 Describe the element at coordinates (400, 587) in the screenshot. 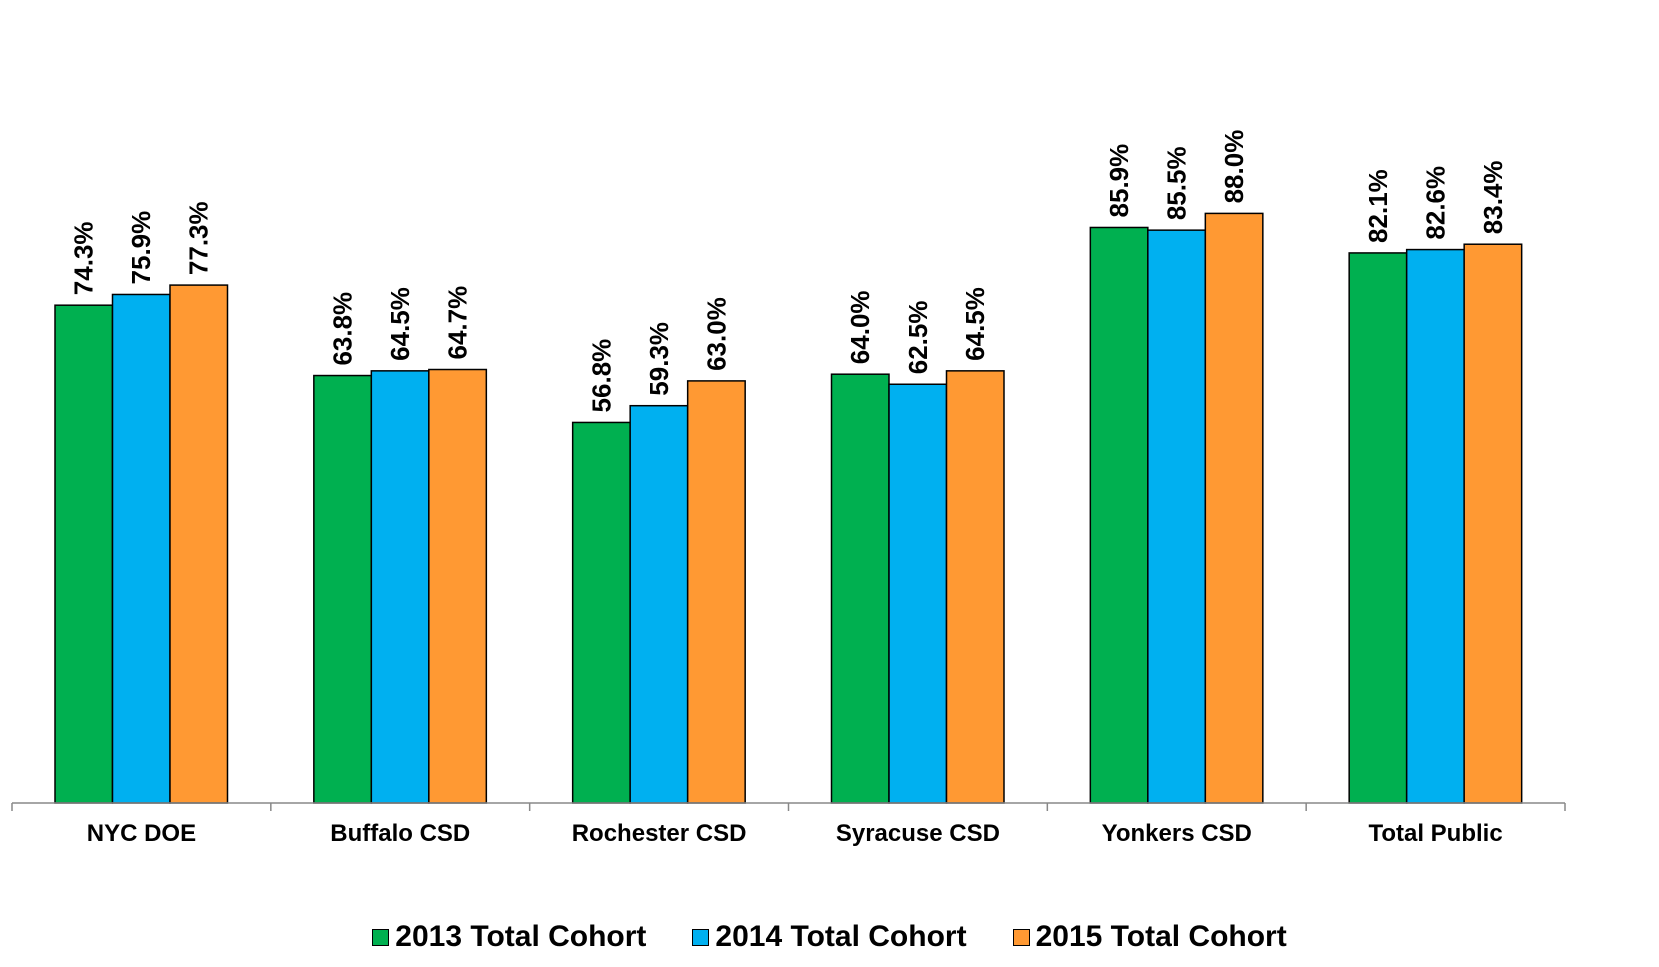

I see `bar-buffalo-csd-2014` at that location.